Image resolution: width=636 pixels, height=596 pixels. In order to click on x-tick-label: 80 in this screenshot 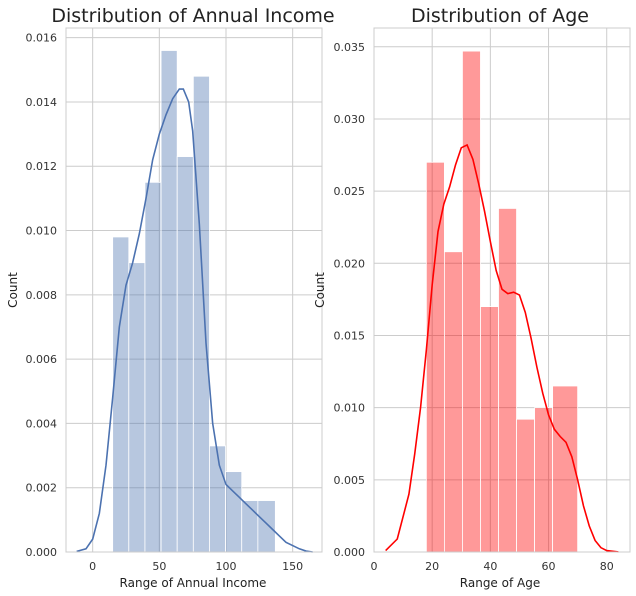, I will do `click(607, 566)`.